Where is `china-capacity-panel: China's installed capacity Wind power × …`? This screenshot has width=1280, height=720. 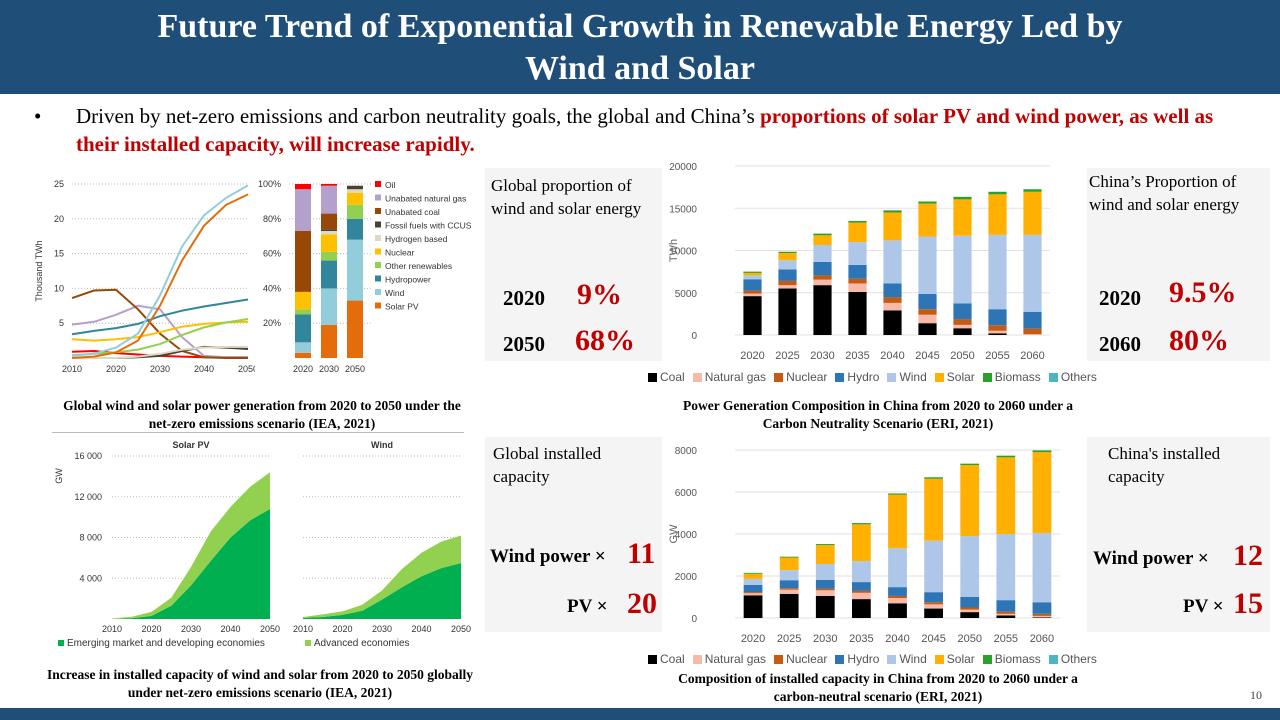
china-capacity-panel: China's installed capacity Wind power × … is located at coordinates (1178, 534).